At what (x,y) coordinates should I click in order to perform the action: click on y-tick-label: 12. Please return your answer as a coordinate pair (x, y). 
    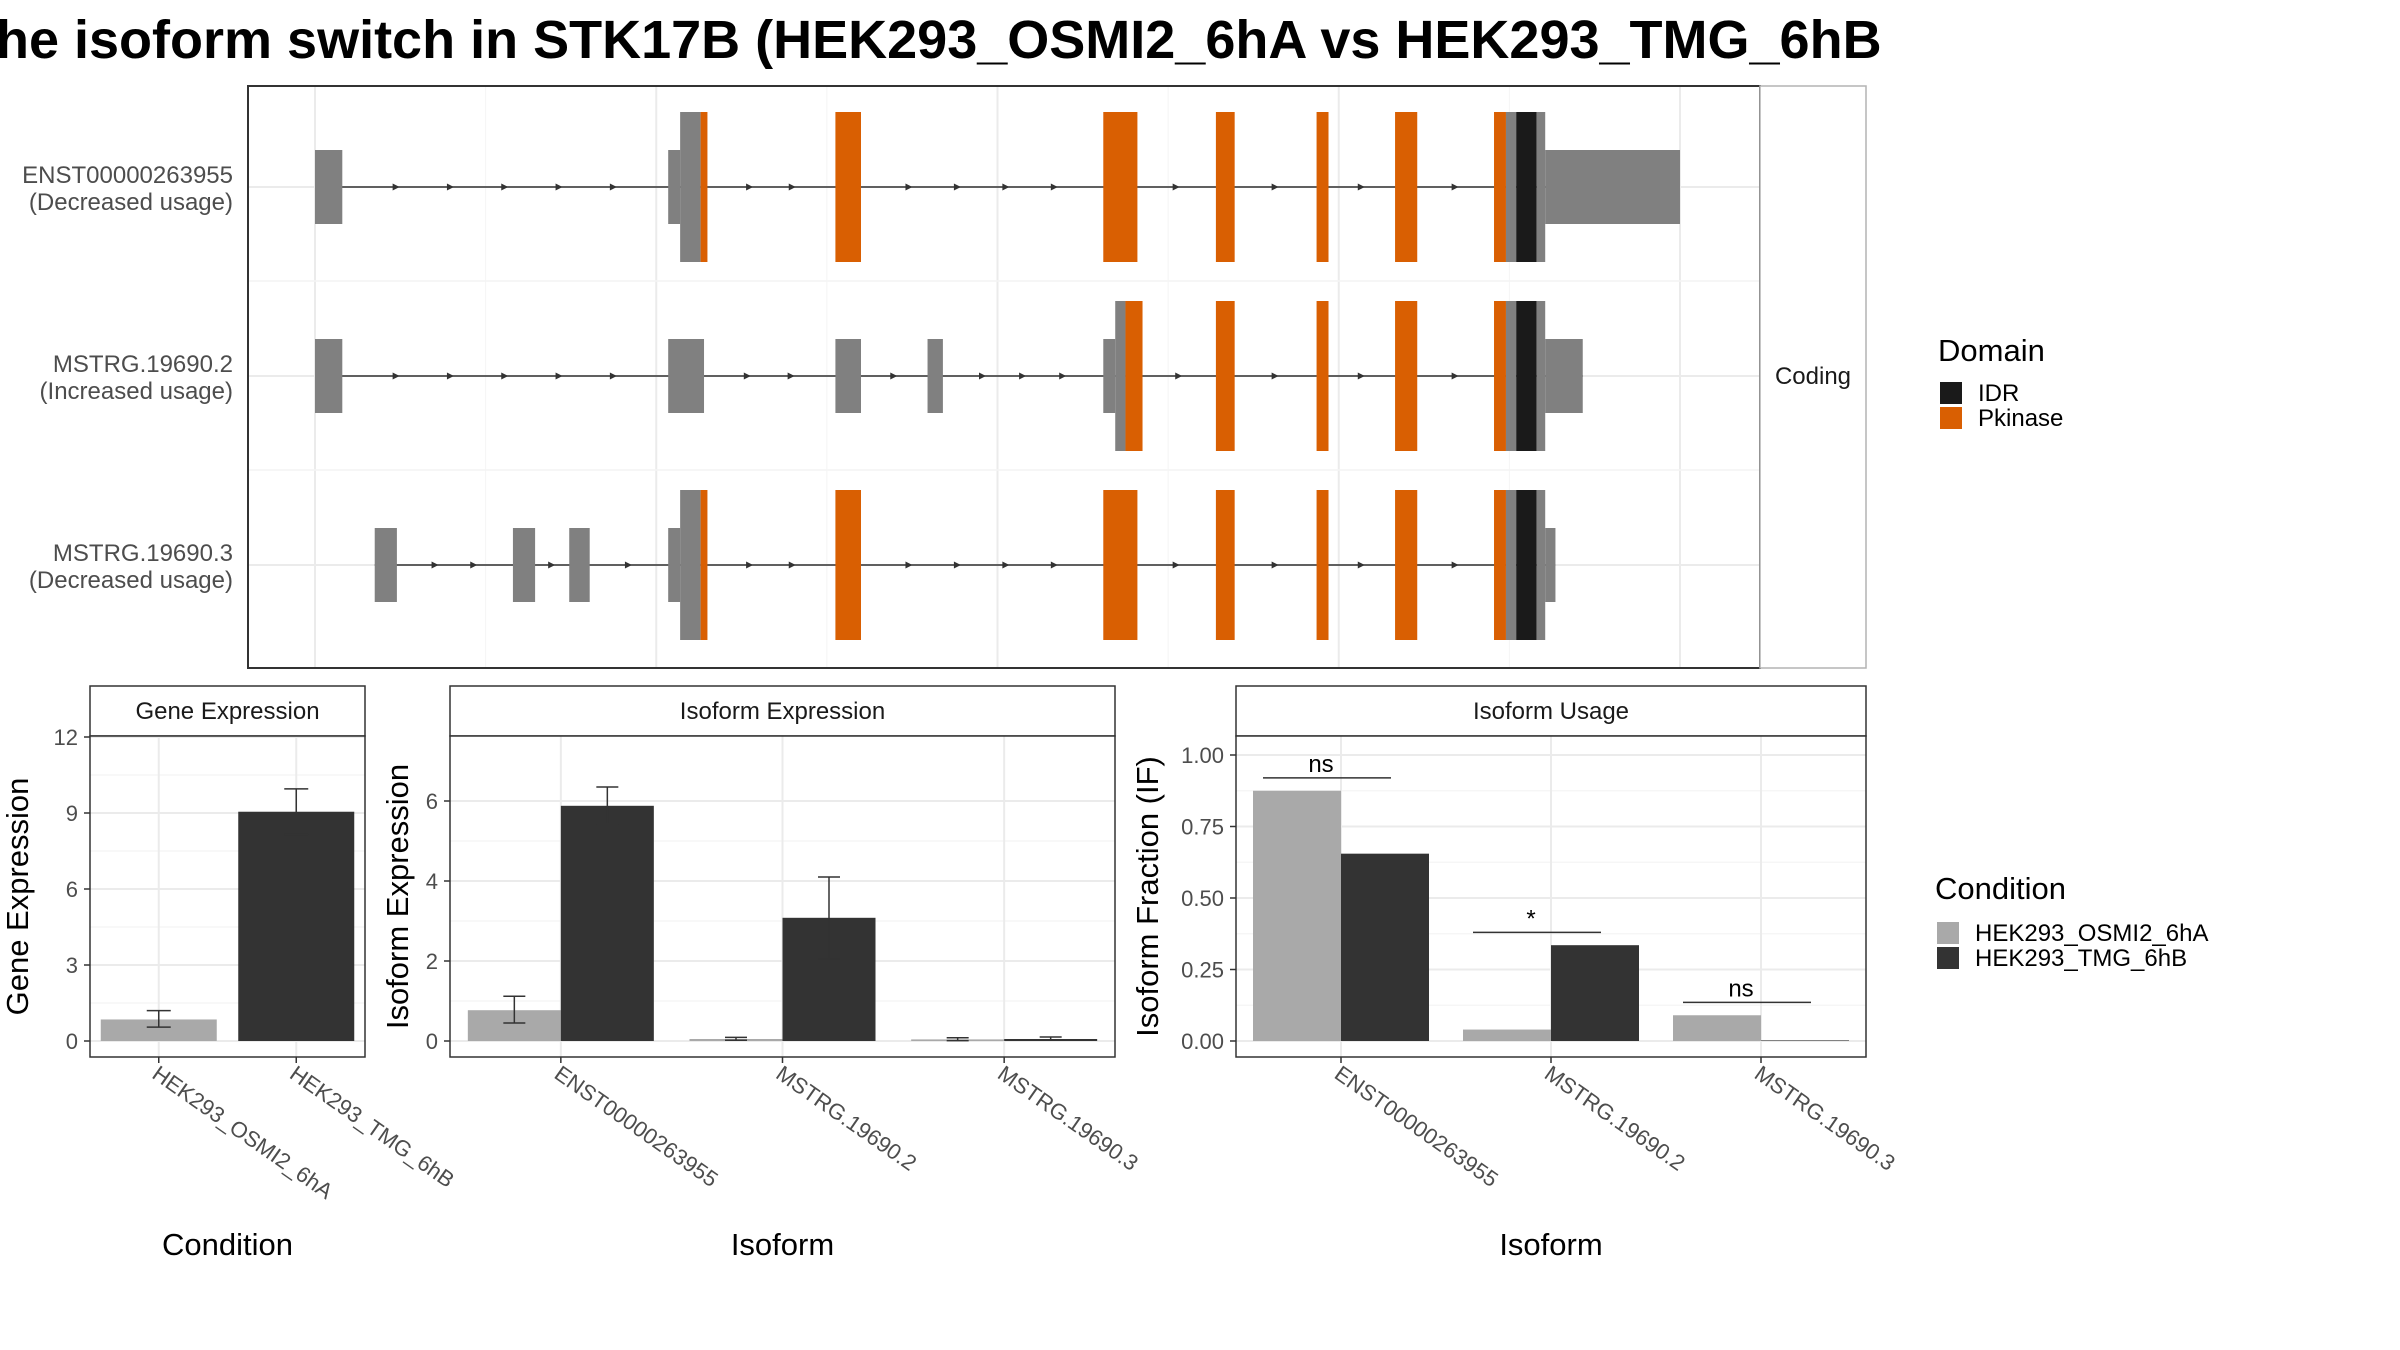
    Looking at the image, I should click on (66, 737).